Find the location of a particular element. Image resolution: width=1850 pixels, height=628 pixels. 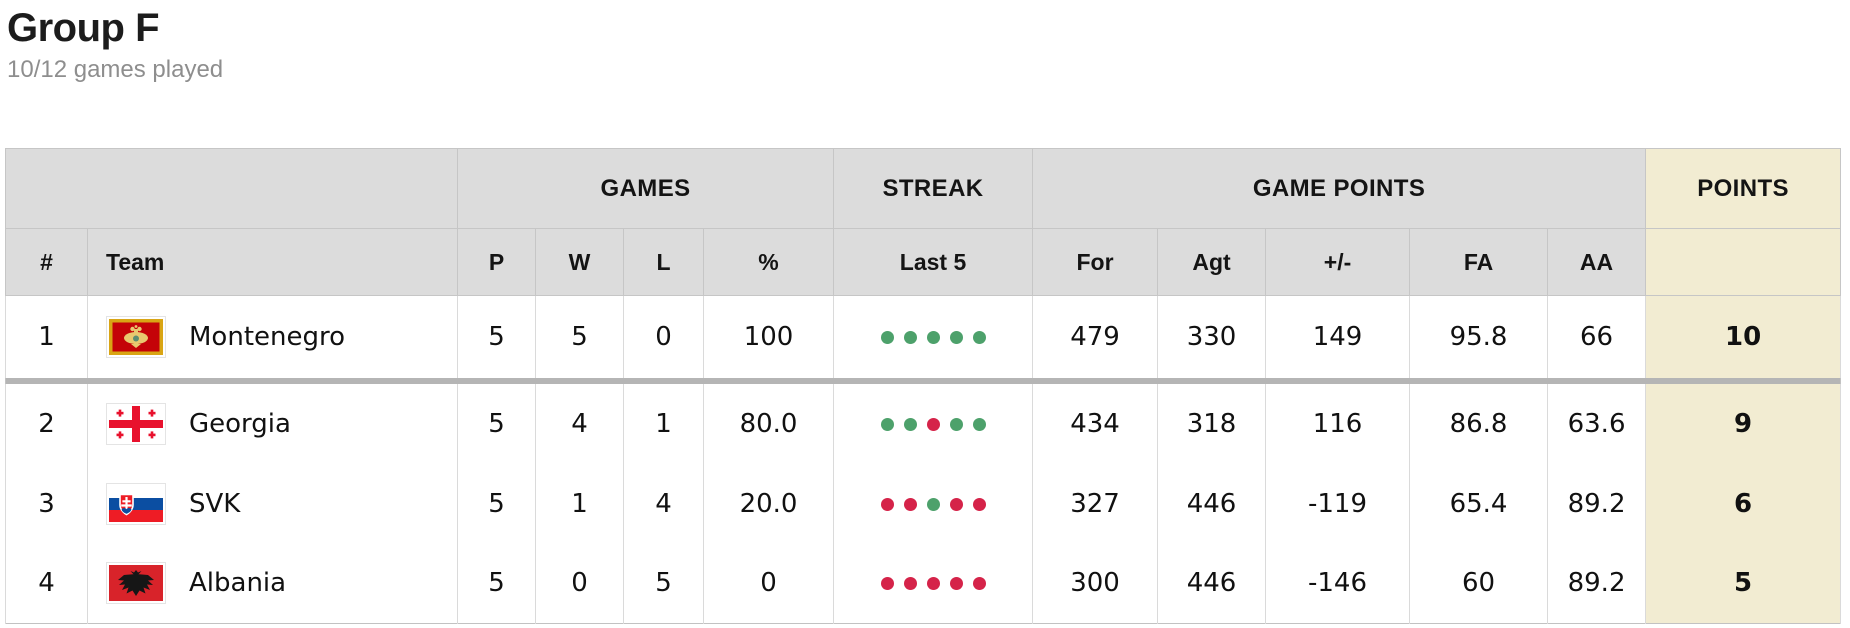

column-header-wins: W is located at coordinates (579, 262).